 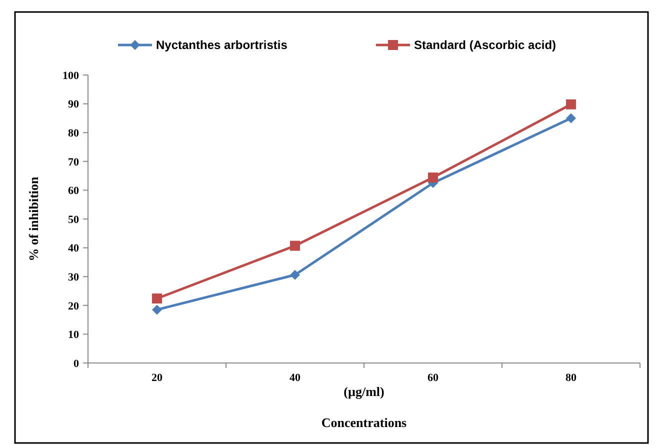 I want to click on y-tick-label: 0, so click(x=77, y=364).